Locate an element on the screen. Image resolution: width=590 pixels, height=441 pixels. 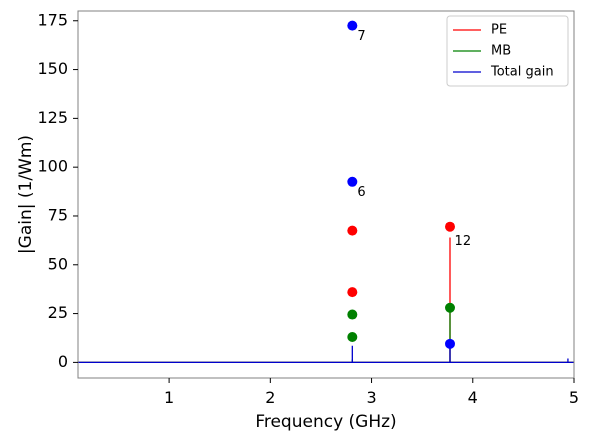
y-tick-label-4: 100 is located at coordinates (52, 166).